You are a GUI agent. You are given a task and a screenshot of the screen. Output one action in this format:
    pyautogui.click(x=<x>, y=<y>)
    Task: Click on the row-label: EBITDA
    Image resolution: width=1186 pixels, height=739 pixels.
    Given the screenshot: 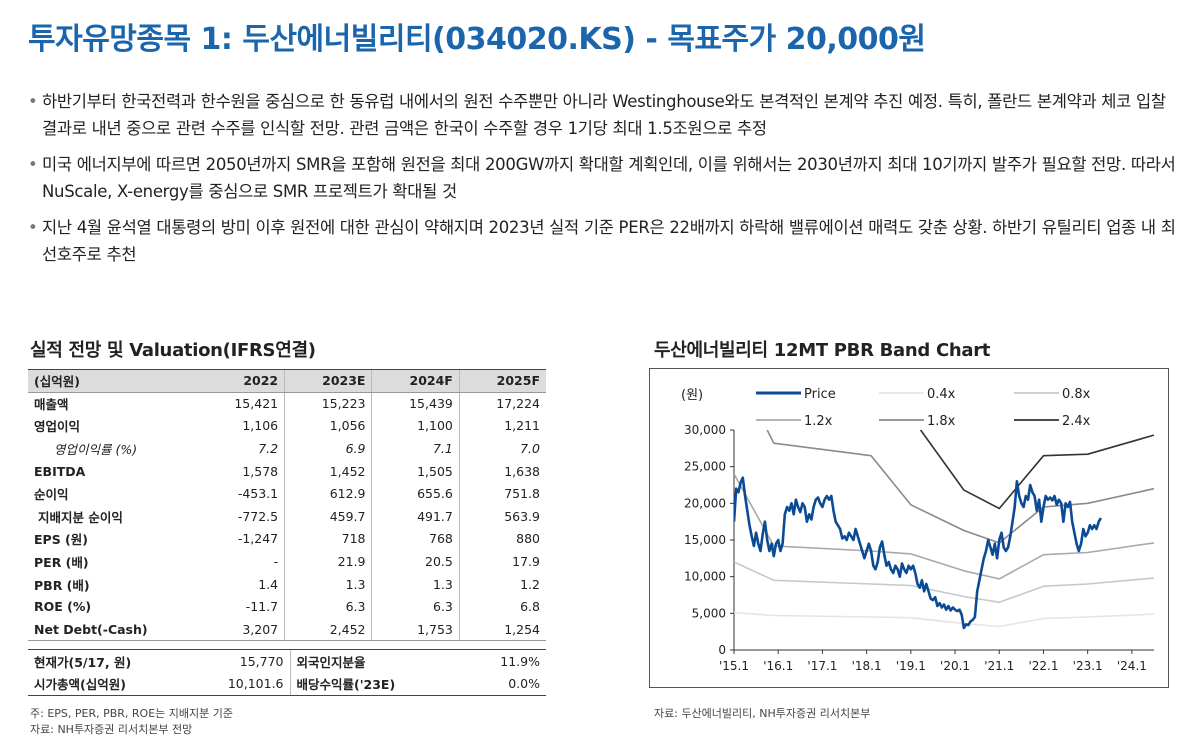 What is the action you would take?
    pyautogui.click(x=60, y=471)
    